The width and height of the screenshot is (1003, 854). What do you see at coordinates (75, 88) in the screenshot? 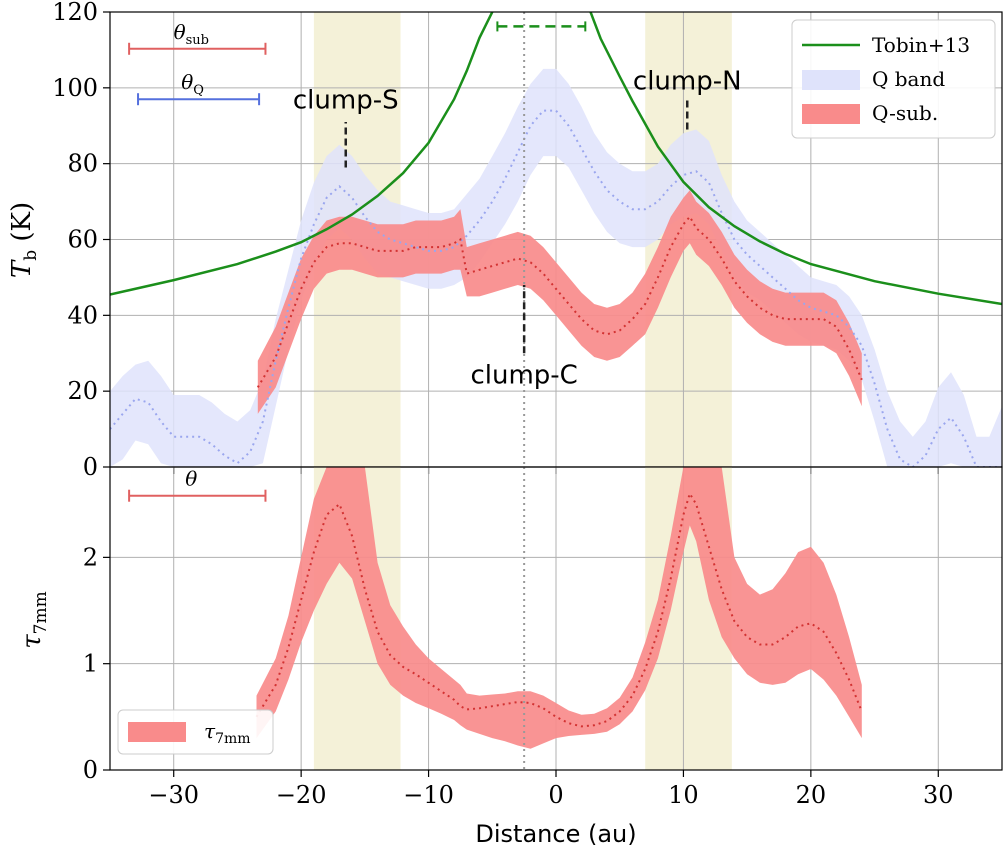
I see `y-tick-label: 100` at bounding box center [75, 88].